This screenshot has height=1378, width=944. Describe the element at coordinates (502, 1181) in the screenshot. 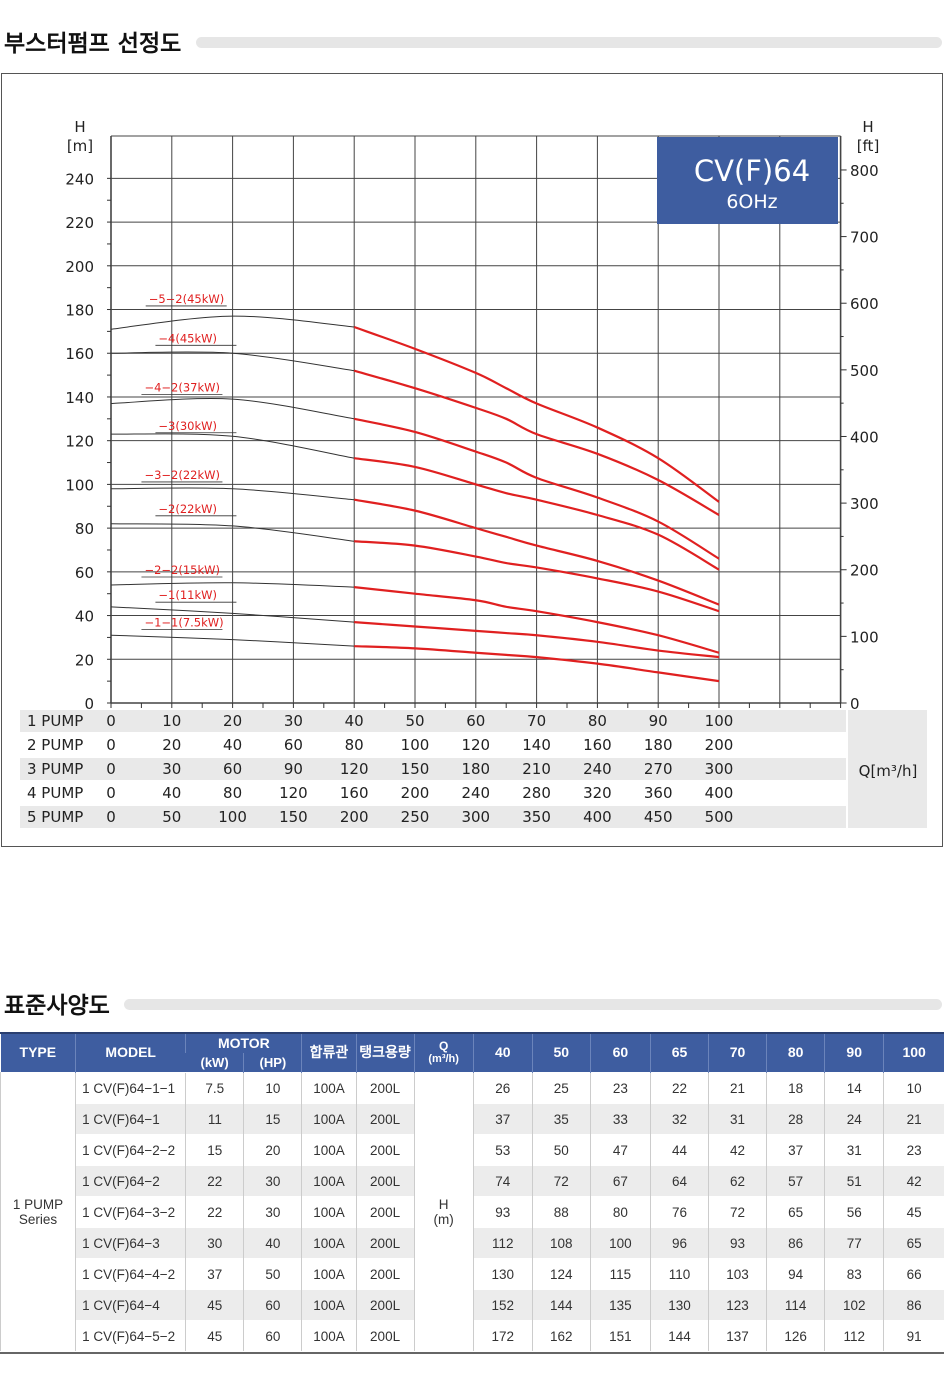

I see `head-value-cell: 74` at that location.